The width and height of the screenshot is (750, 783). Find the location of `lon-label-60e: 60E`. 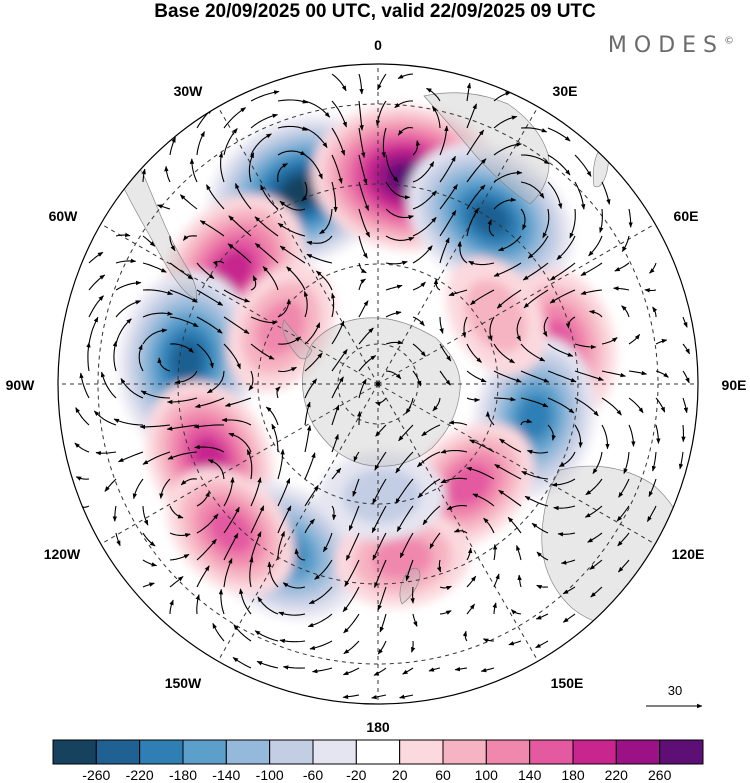

lon-label-60e: 60E is located at coordinates (686, 216).